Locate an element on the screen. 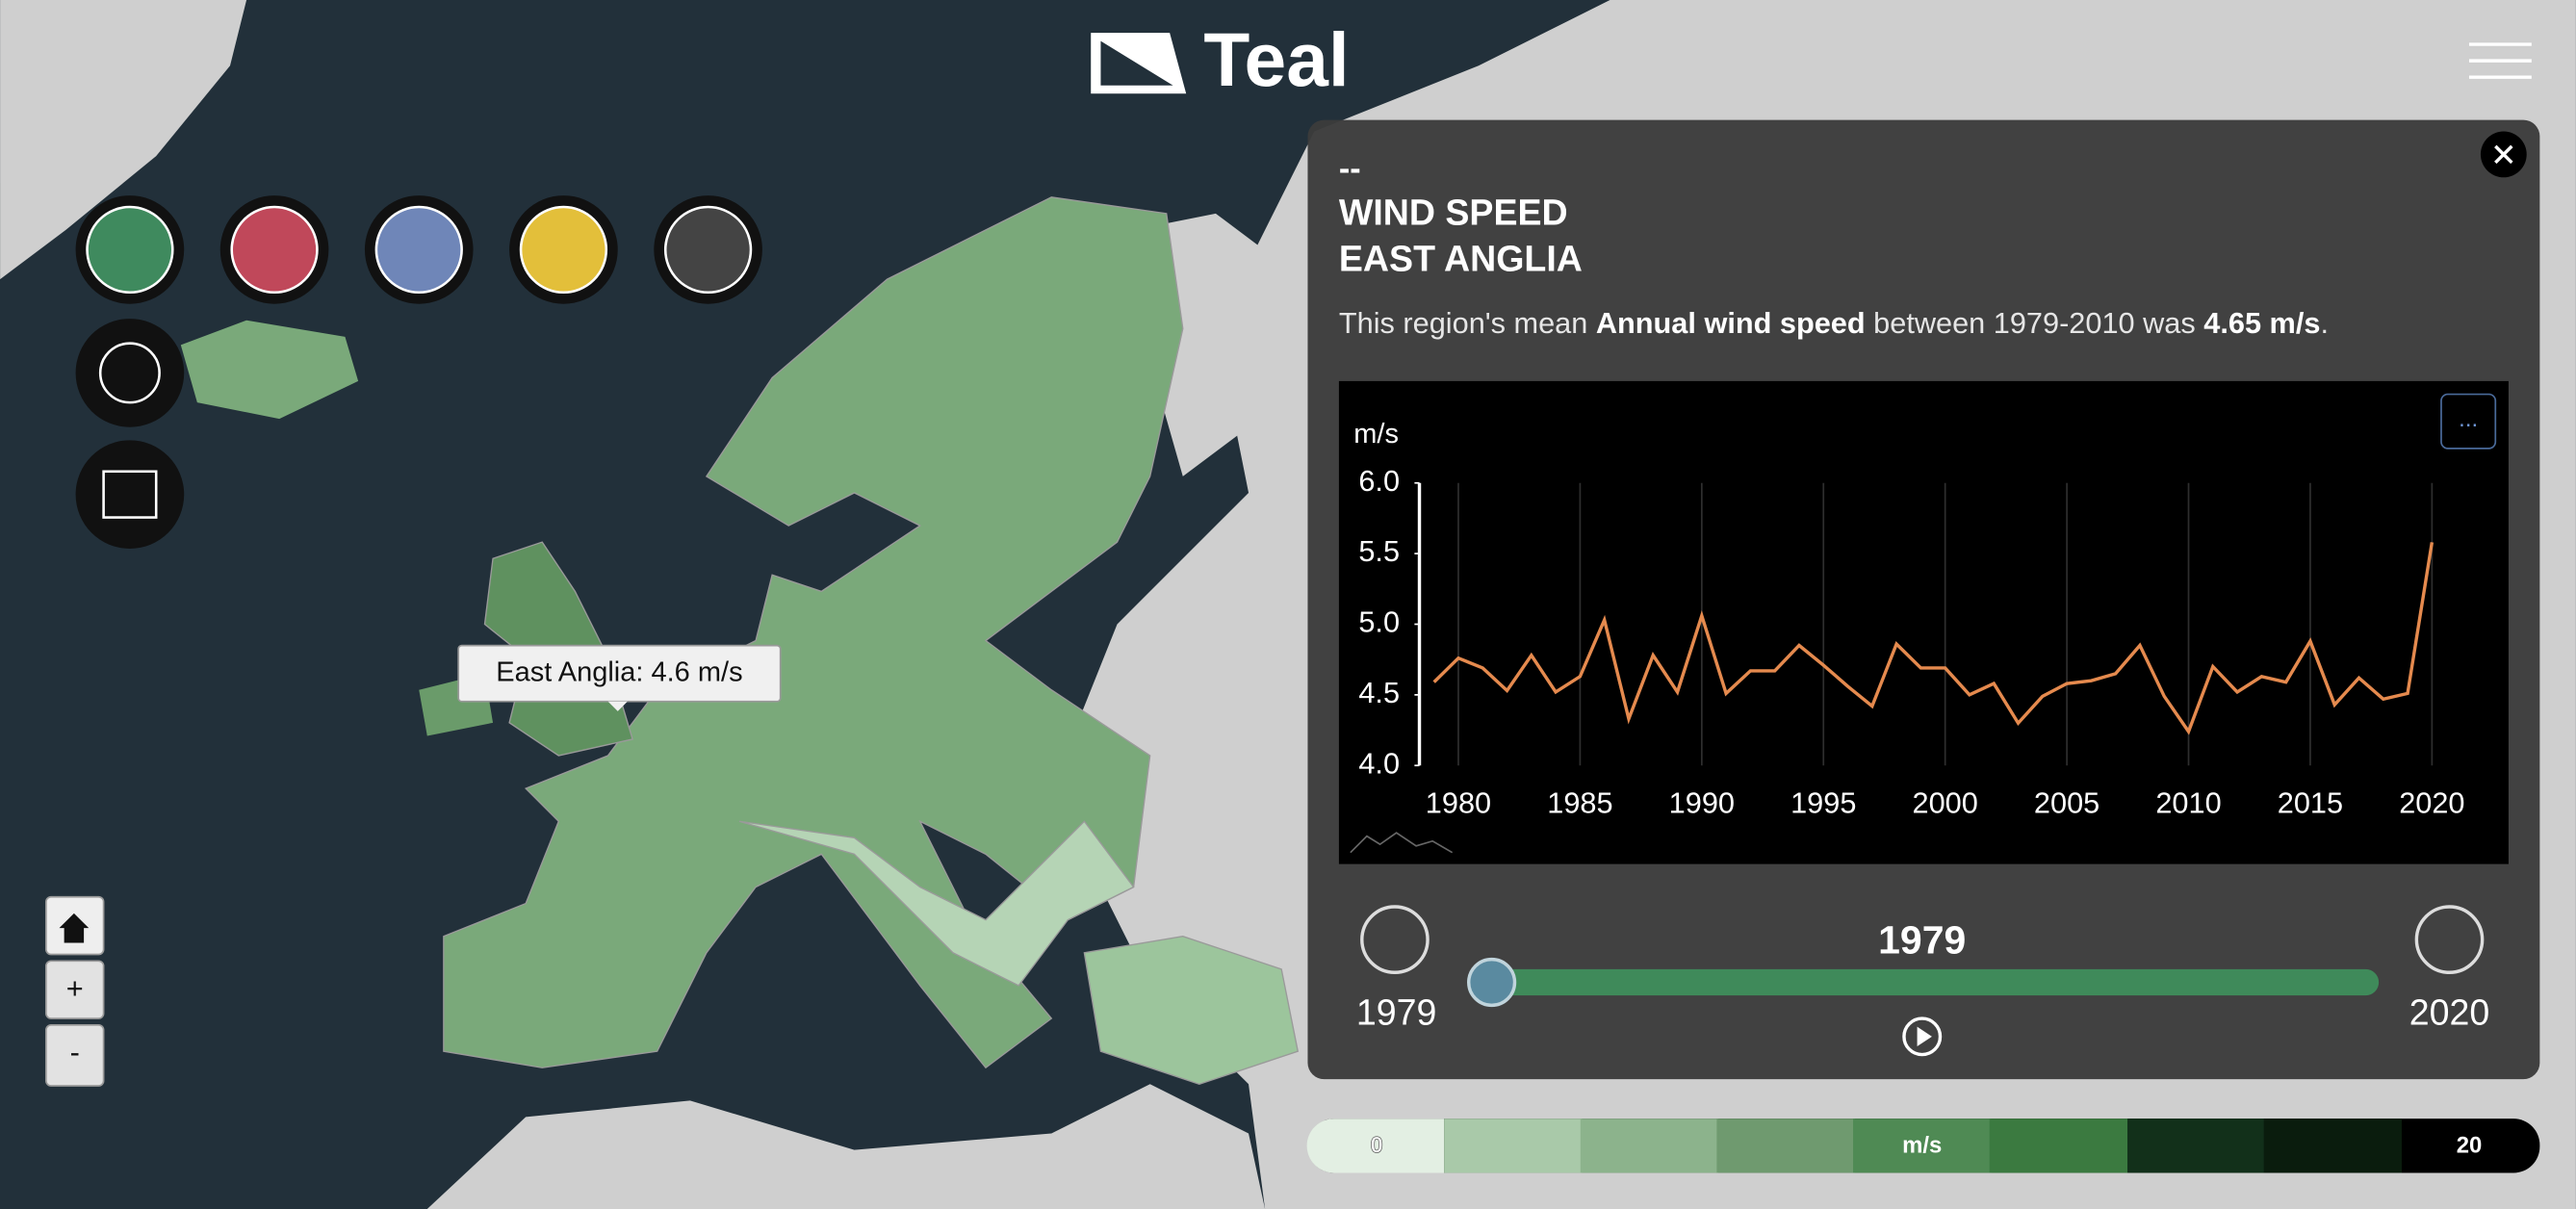 The width and height of the screenshot is (2576, 1209). legend-max: 20 is located at coordinates (2470, 1145).